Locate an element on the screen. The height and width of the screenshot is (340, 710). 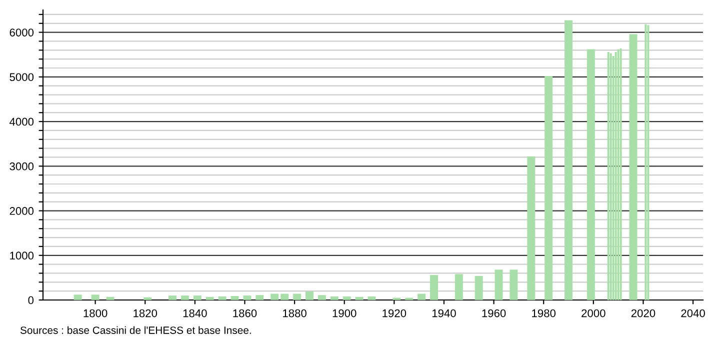
y-tick-label: 2000 is located at coordinates (22, 211).